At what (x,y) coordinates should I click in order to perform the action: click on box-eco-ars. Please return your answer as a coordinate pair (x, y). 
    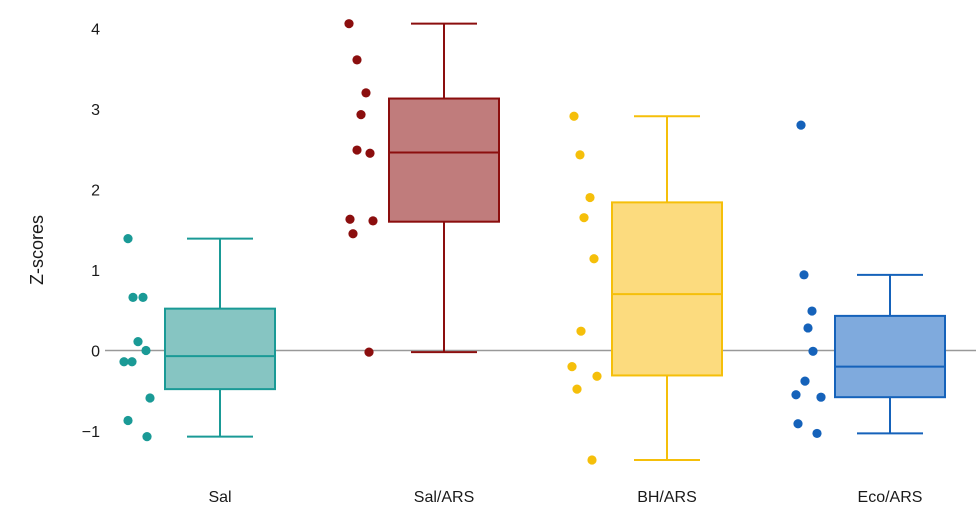
    Looking at the image, I should click on (890, 354).